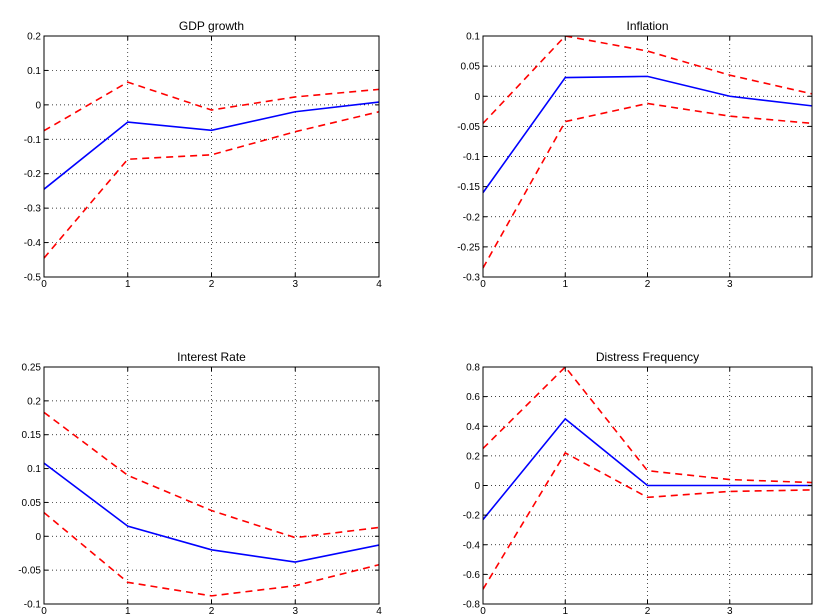  Describe the element at coordinates (211, 357) in the screenshot. I see `panel-title: Interest Rate` at that location.